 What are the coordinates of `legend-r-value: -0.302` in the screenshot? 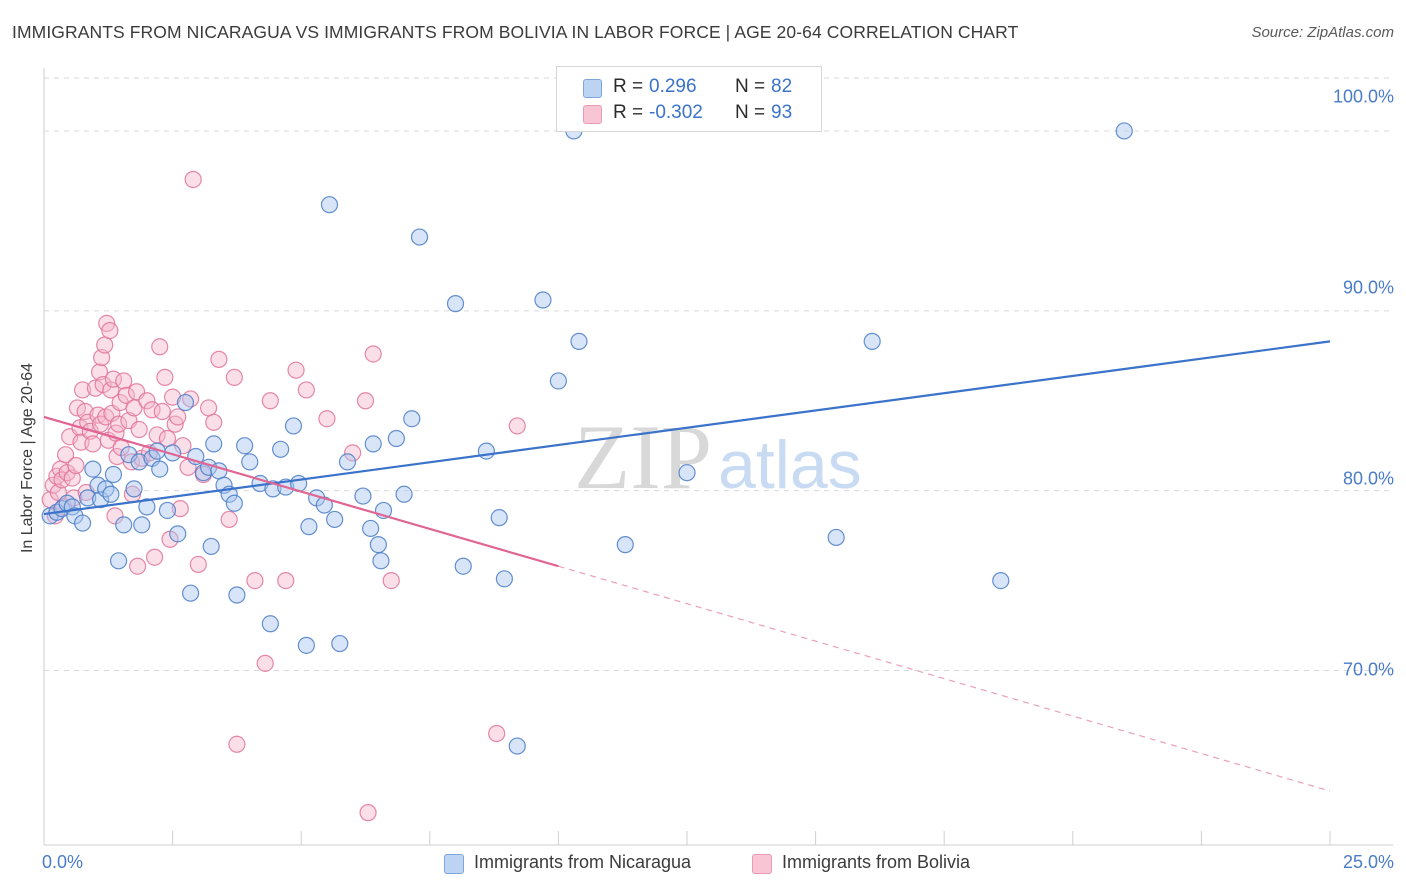 It's located at (676, 112).